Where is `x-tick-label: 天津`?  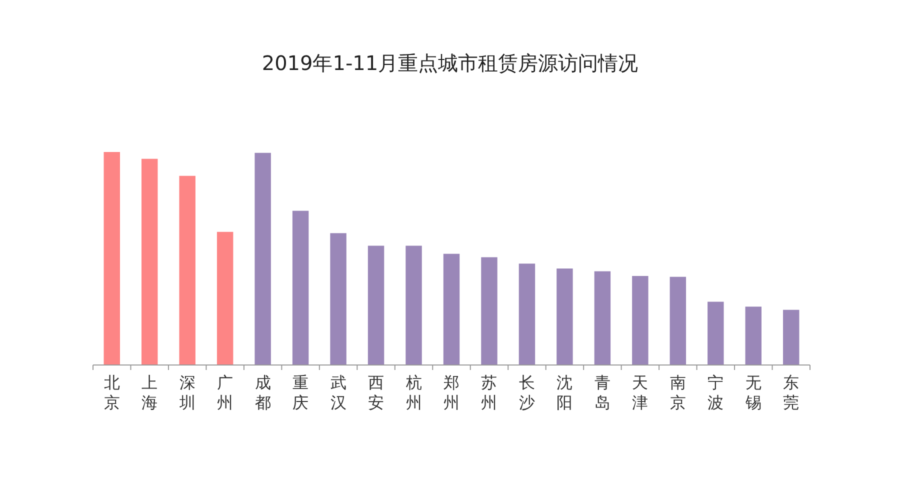
x-tick-label: 天津 is located at coordinates (640, 392).